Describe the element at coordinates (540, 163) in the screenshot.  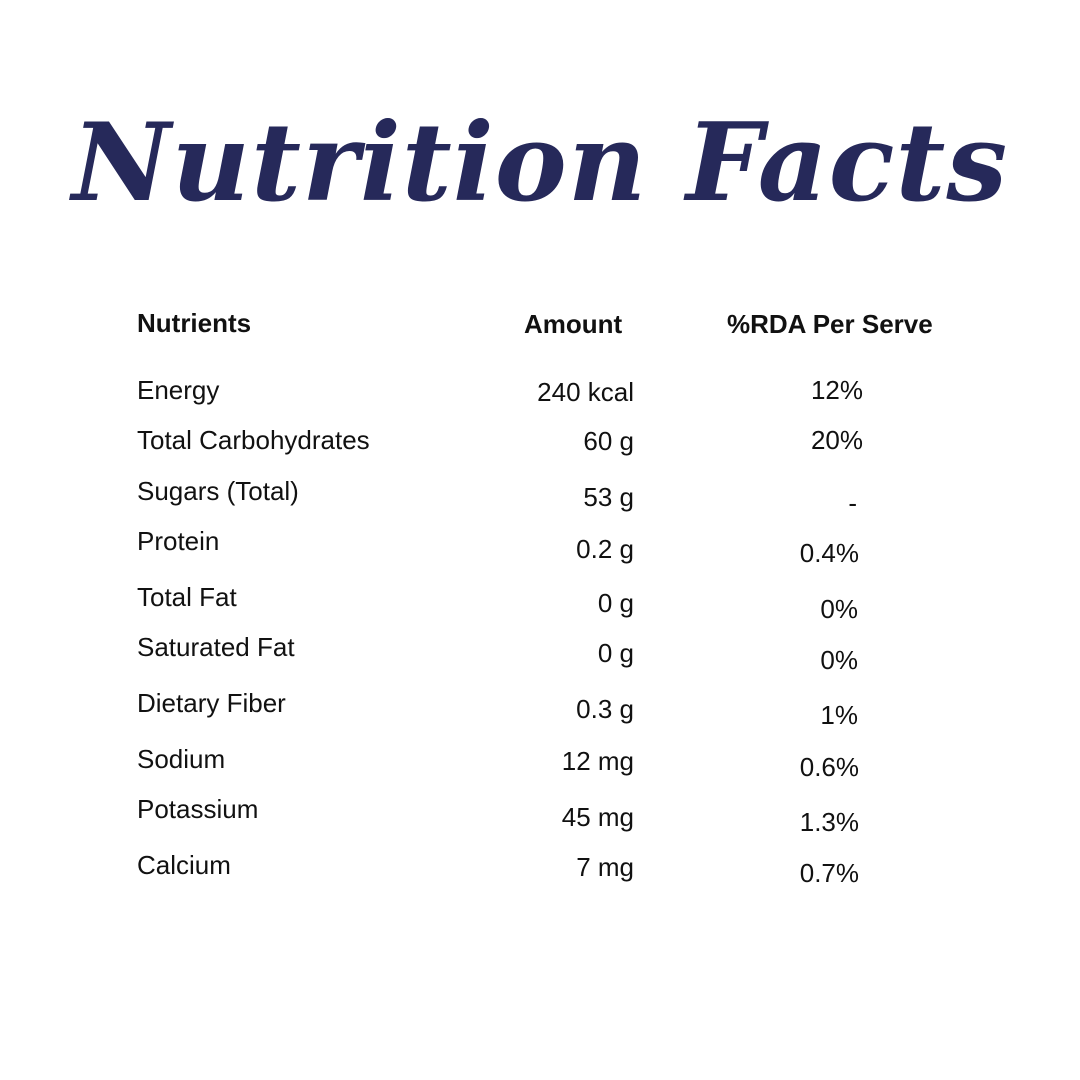
I see `page-title: Nutrition Facts` at that location.